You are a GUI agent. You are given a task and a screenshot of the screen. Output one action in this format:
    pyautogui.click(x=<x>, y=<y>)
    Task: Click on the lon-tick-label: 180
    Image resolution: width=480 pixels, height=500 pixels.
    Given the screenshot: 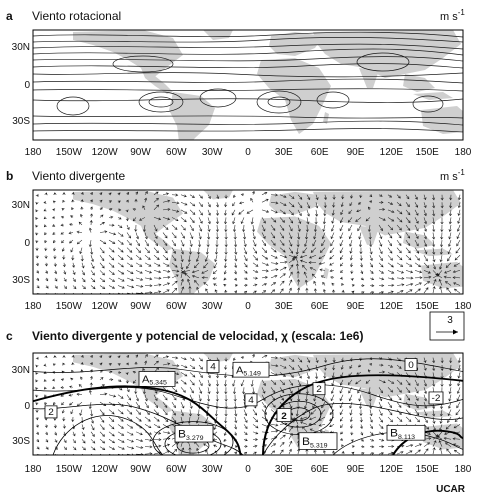 What is the action you would take?
    pyautogui.click(x=463, y=306)
    